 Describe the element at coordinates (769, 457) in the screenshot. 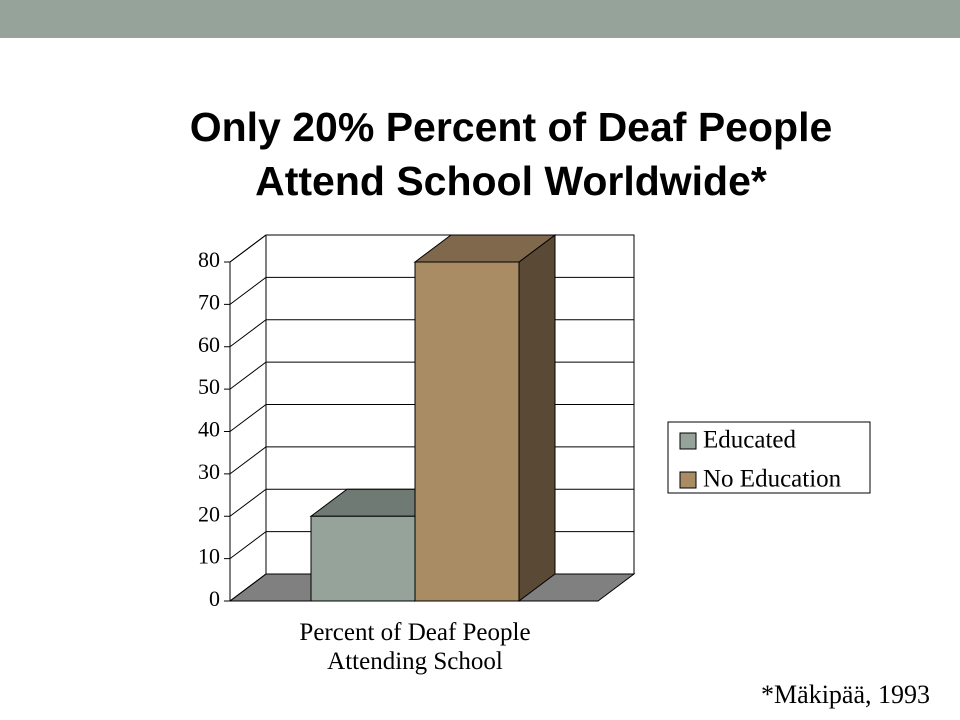

I see `legend-box` at that location.